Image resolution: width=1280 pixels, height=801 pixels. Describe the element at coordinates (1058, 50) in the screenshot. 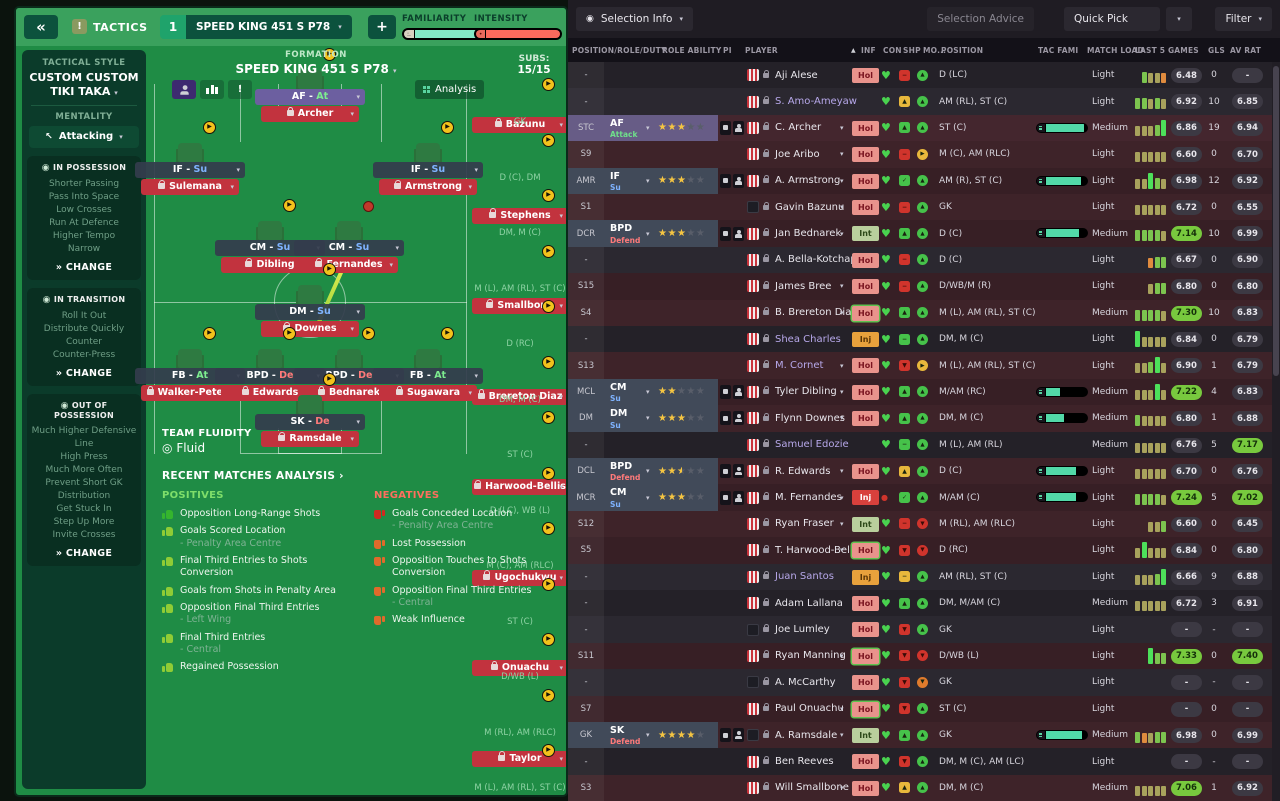

I see `column-header: TAC FAMI` at that location.